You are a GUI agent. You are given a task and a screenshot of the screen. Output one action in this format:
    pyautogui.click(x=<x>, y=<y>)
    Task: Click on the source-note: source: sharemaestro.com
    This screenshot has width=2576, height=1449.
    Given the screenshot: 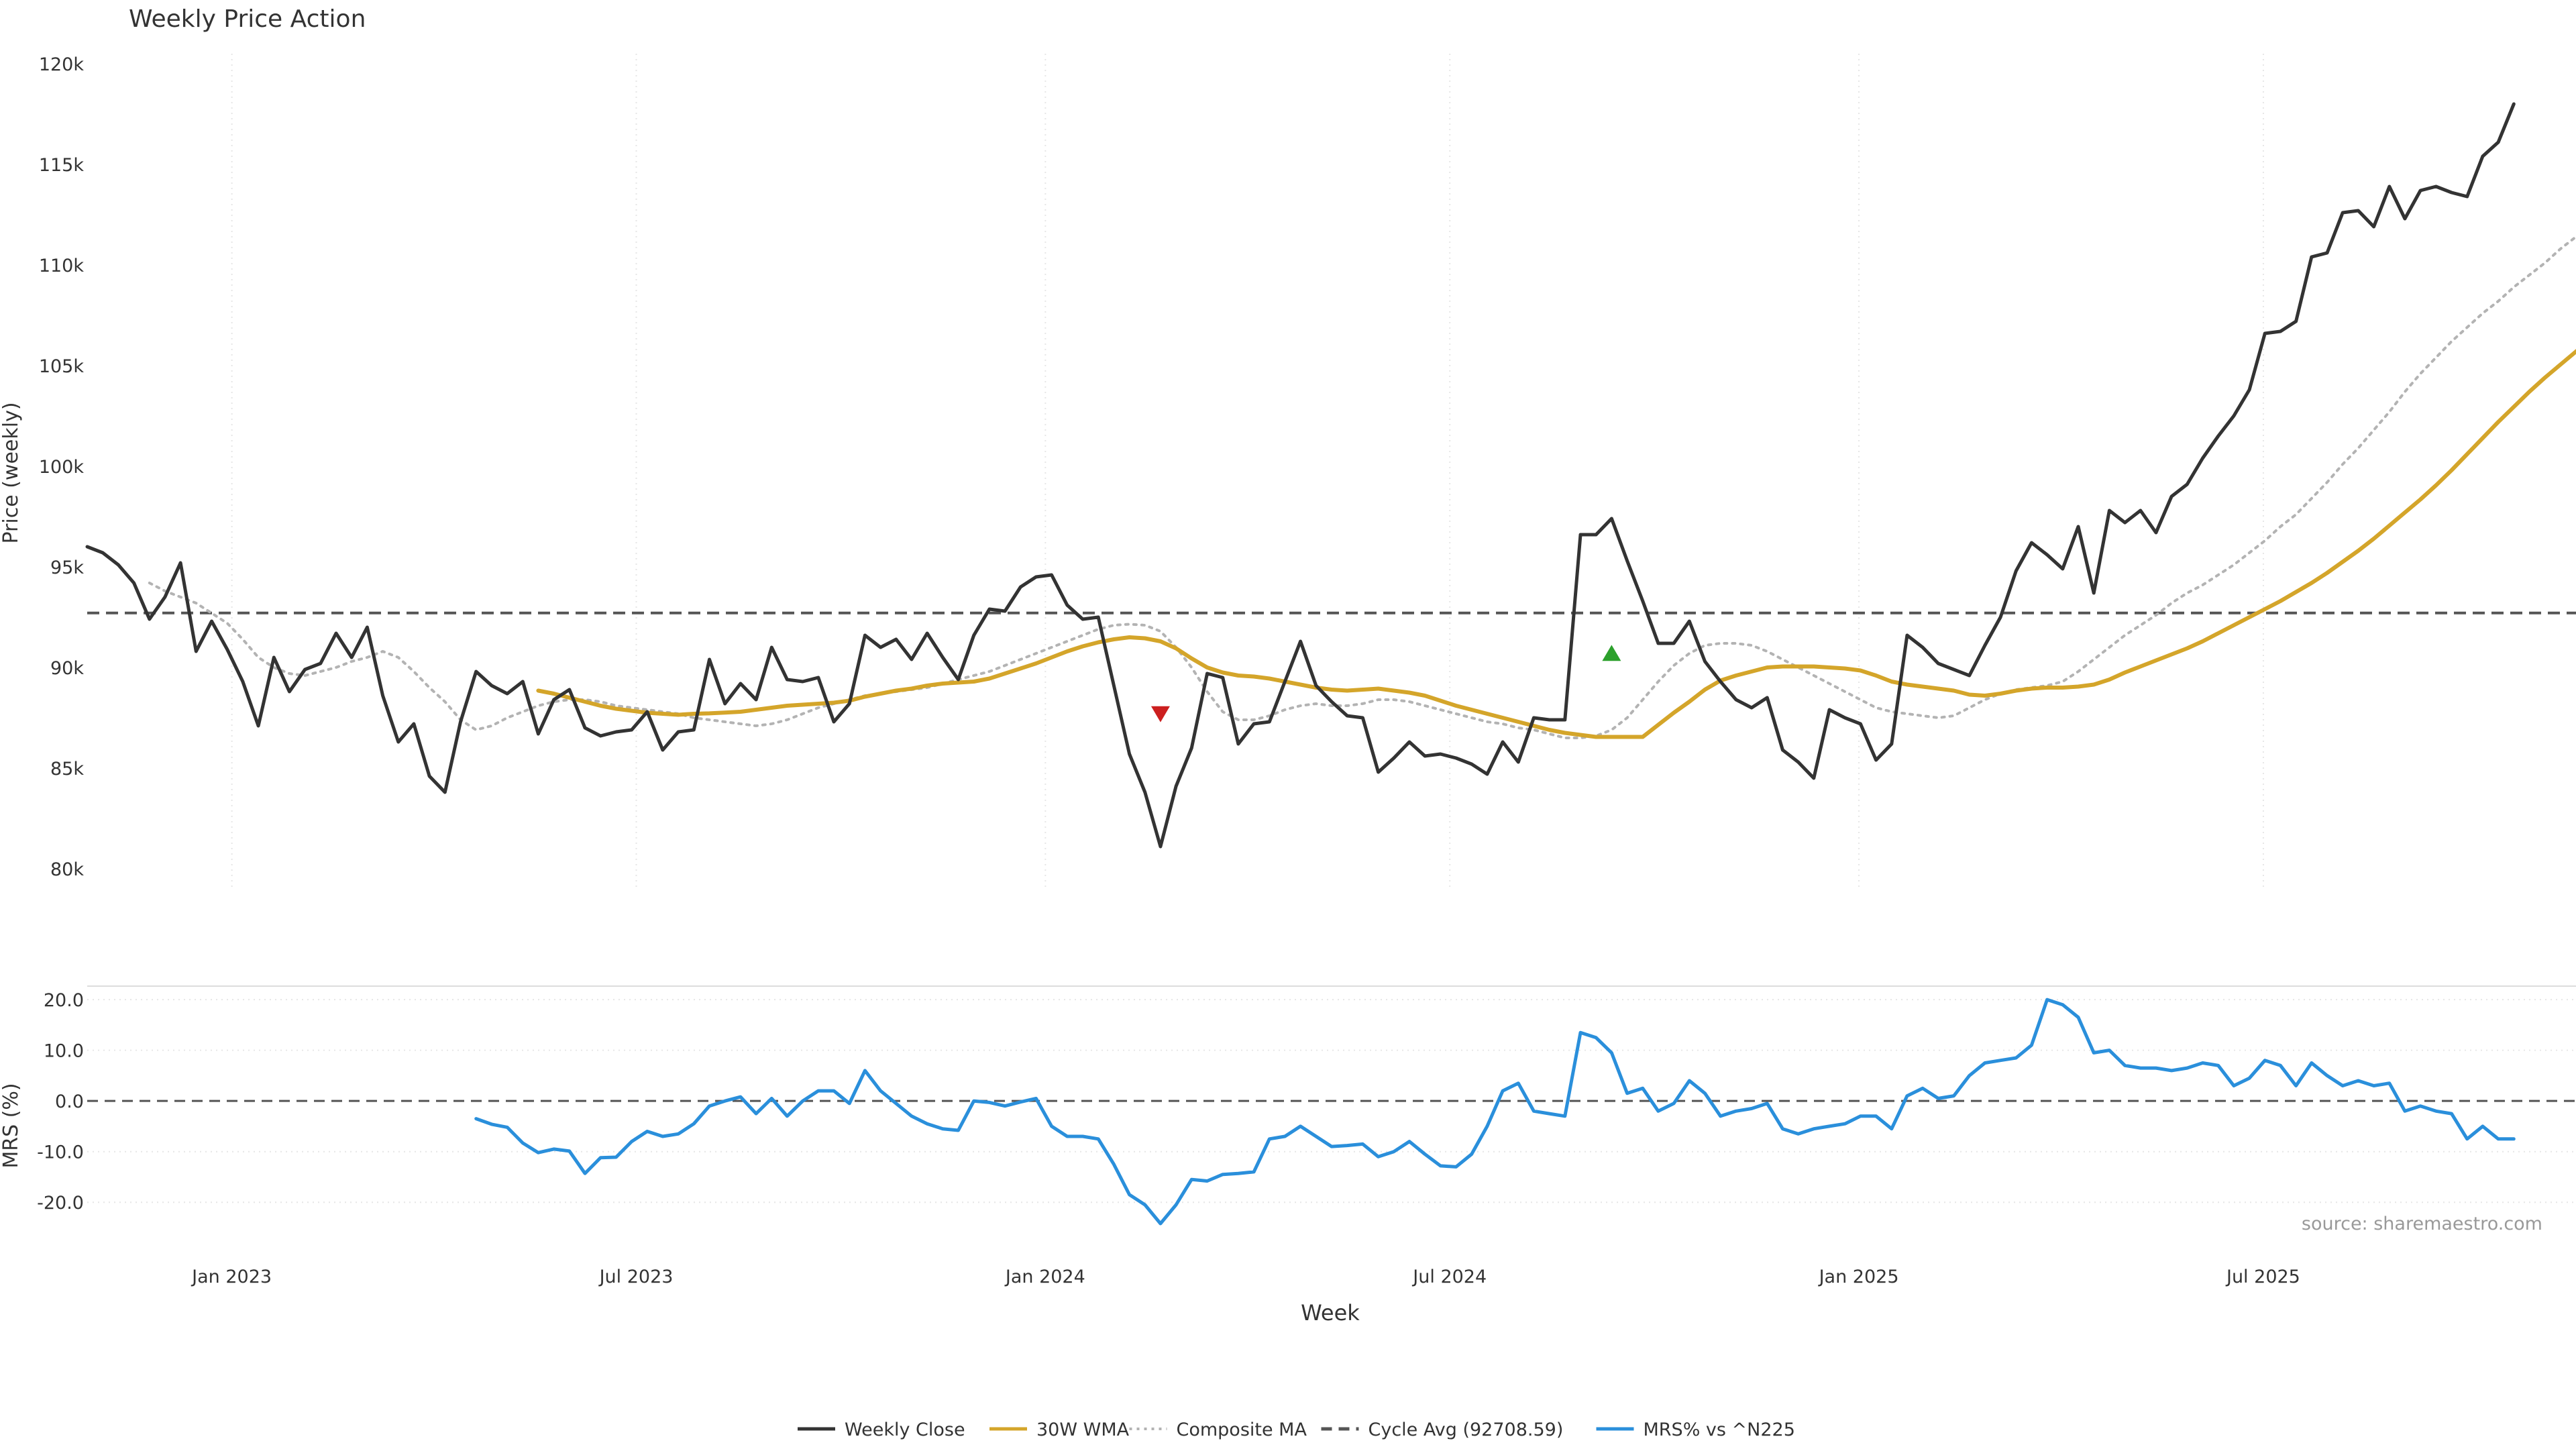 What is the action you would take?
    pyautogui.click(x=2422, y=1224)
    